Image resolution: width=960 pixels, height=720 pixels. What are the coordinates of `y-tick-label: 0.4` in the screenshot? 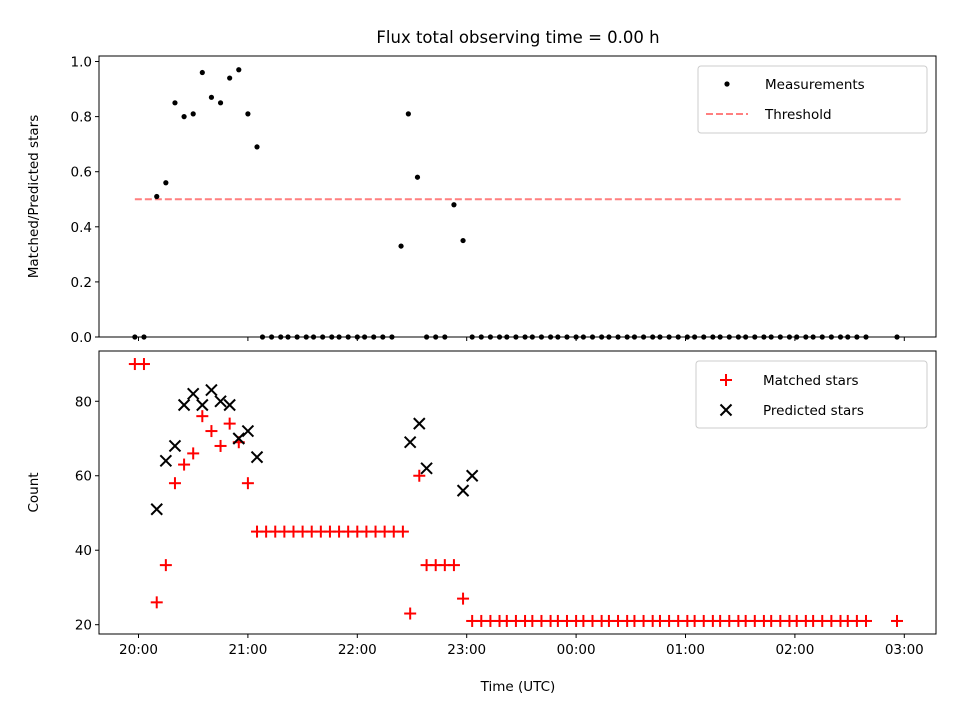 It's located at (81, 228).